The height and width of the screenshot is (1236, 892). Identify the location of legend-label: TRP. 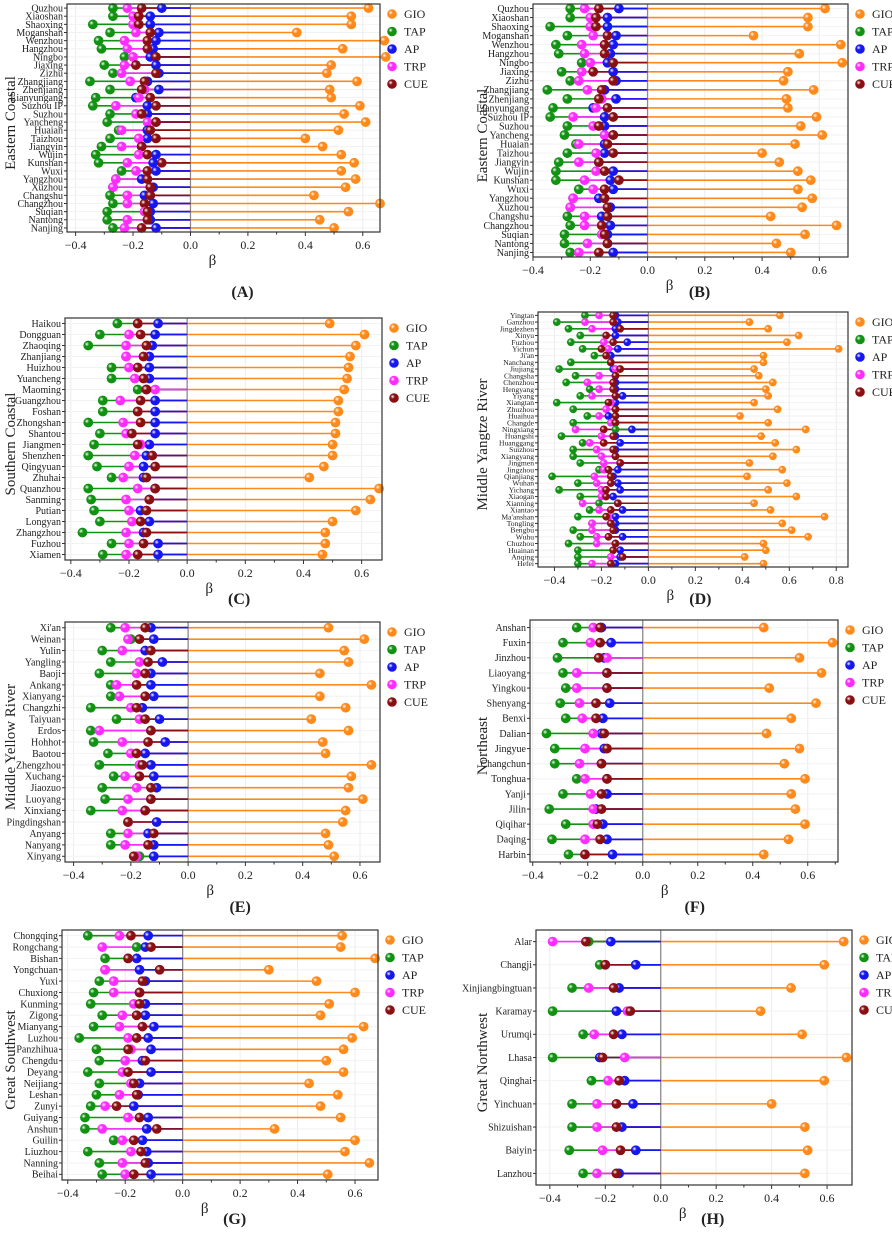
(415, 685).